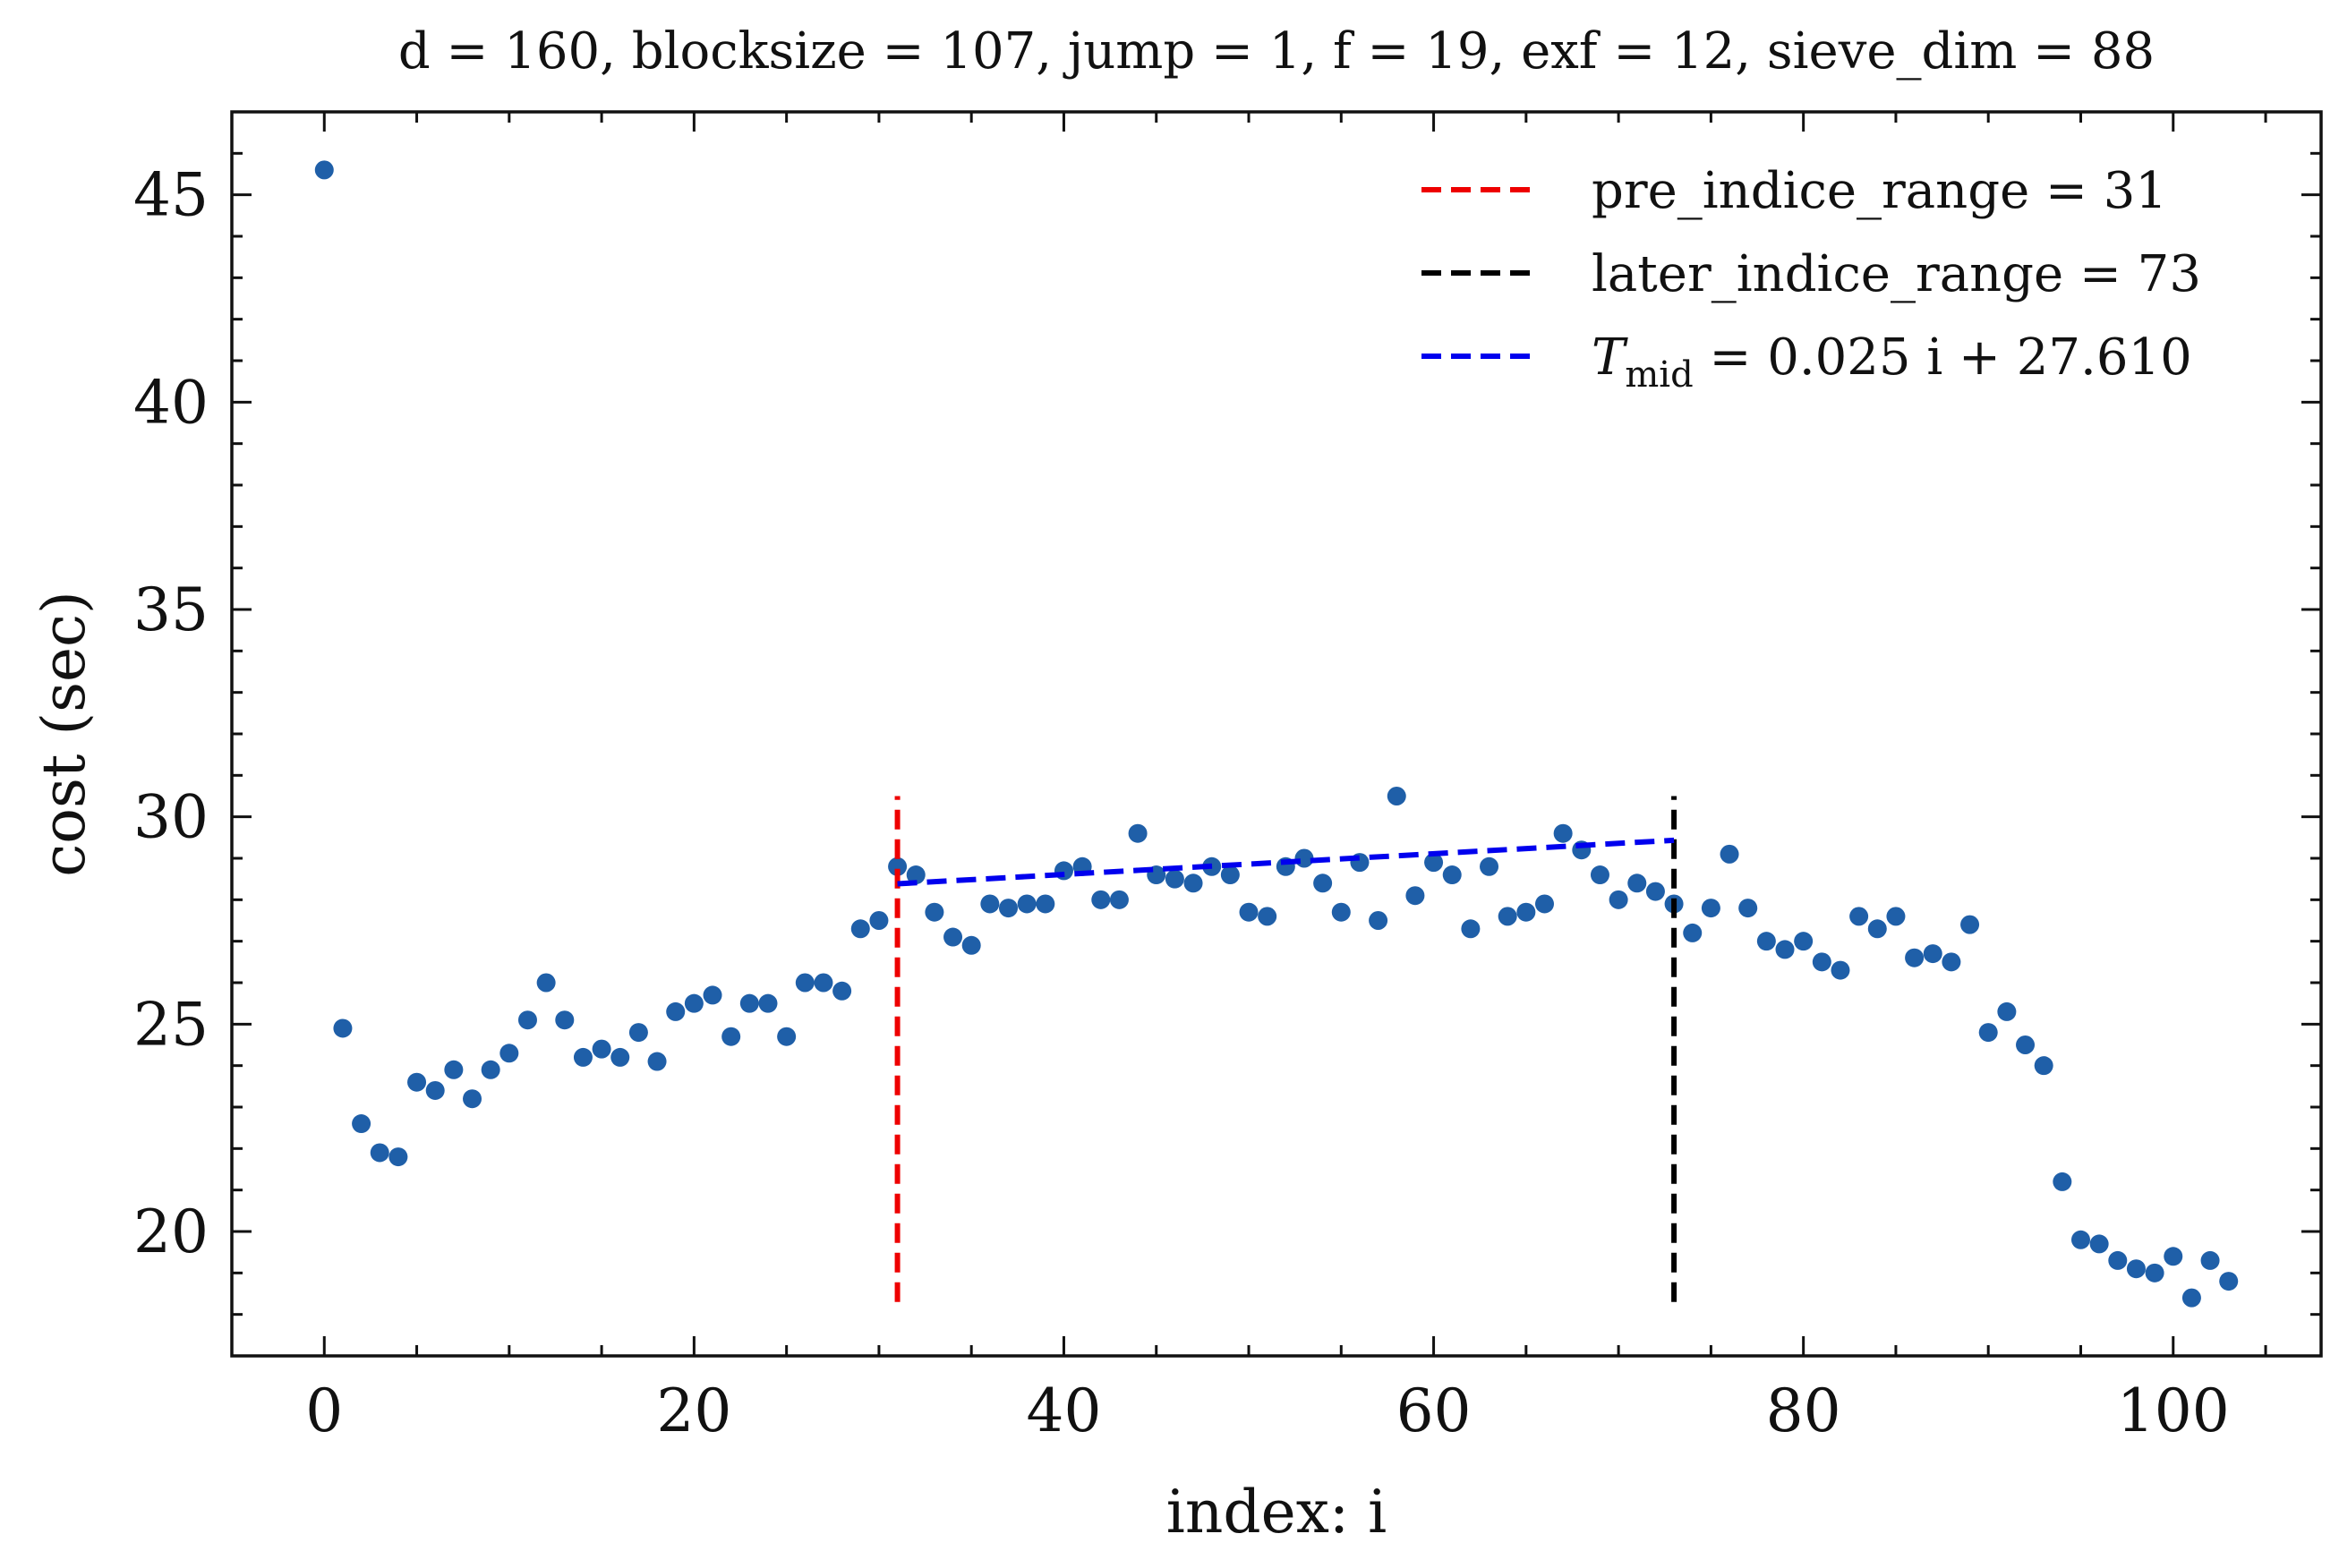 The height and width of the screenshot is (1568, 2339). What do you see at coordinates (1897, 274) in the screenshot?
I see `legend-entry: later_indice_range = 73` at bounding box center [1897, 274].